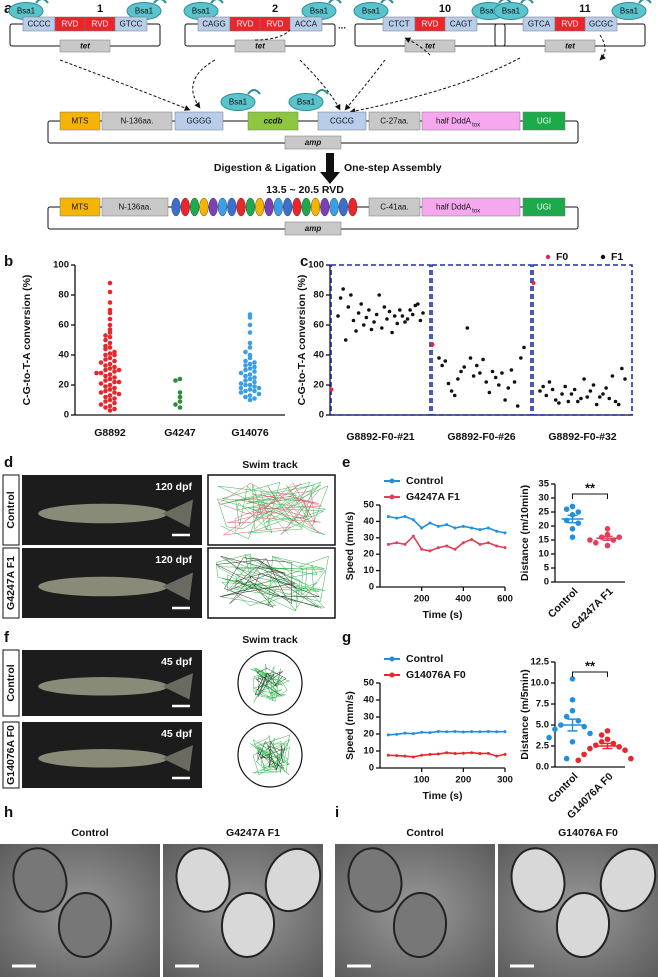 Image resolution: width=658 pixels, height=977 pixels. I want to click on site: CAGG, so click(214, 24).